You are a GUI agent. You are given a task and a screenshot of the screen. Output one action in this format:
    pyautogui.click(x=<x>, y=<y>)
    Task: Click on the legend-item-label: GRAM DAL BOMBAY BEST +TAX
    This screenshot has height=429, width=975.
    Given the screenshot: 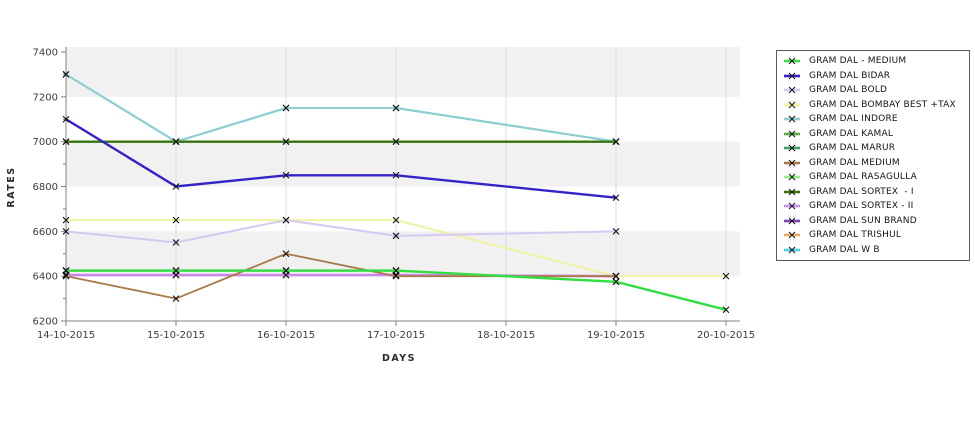 What is the action you would take?
    pyautogui.click(x=882, y=104)
    